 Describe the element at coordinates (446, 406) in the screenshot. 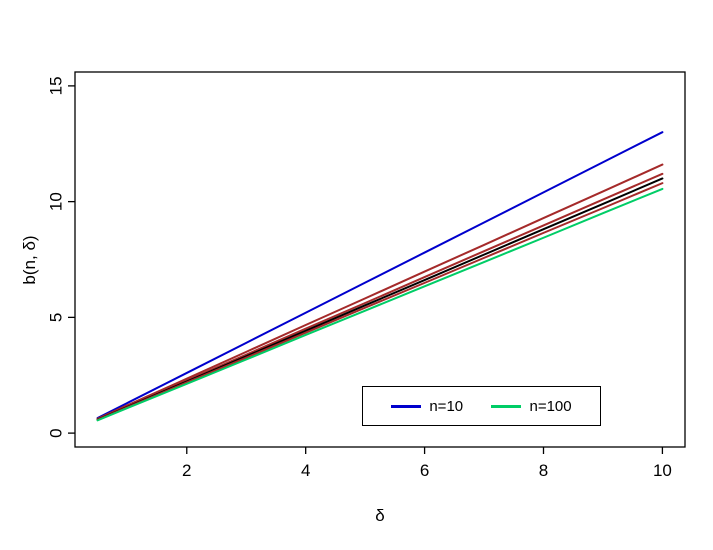

I see `legend-label-n10: n=10` at that location.